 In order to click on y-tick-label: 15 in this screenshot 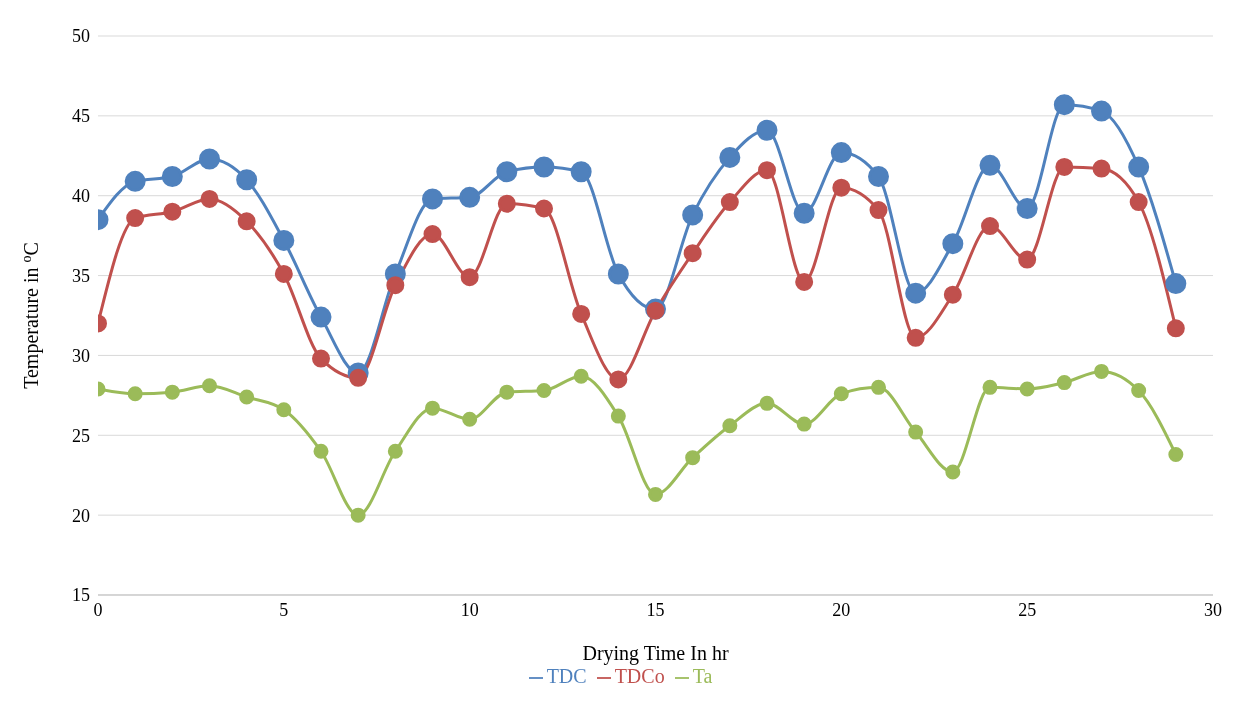, I will do `click(81, 595)`.